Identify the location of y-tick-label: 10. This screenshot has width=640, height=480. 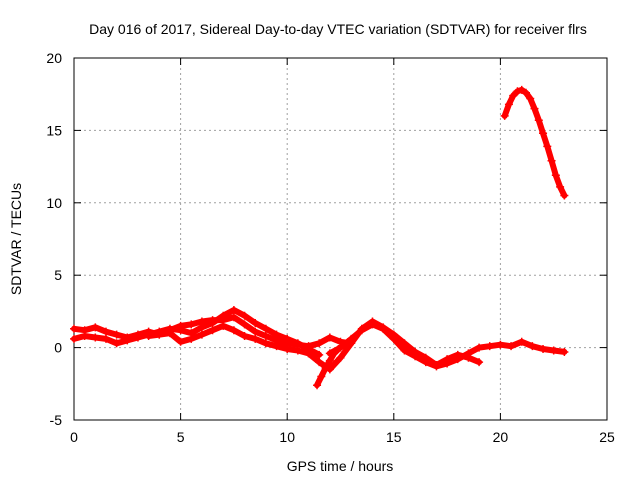
(54, 203).